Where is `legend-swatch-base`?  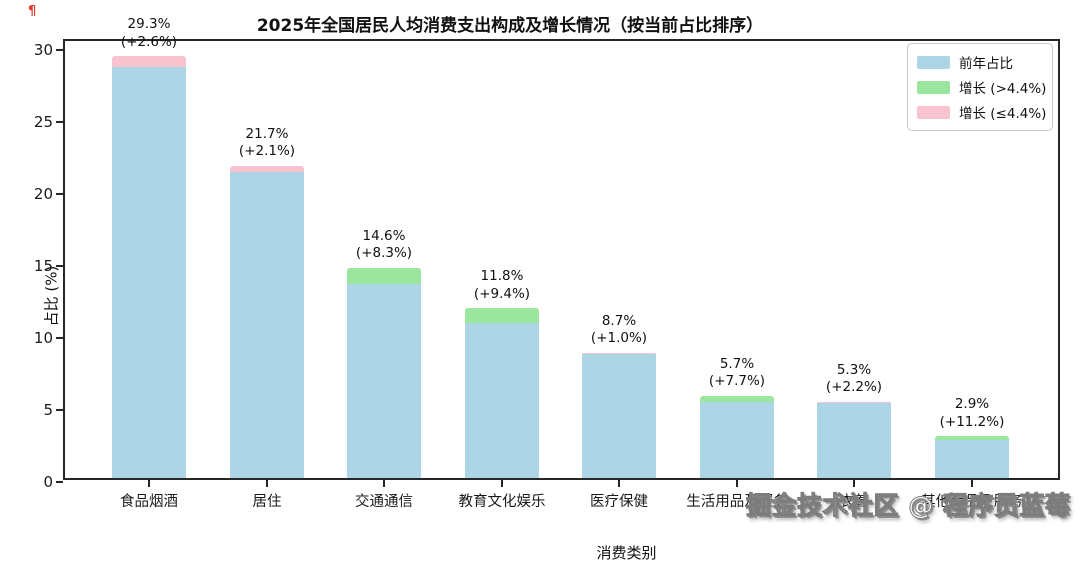
legend-swatch-base is located at coordinates (933, 62).